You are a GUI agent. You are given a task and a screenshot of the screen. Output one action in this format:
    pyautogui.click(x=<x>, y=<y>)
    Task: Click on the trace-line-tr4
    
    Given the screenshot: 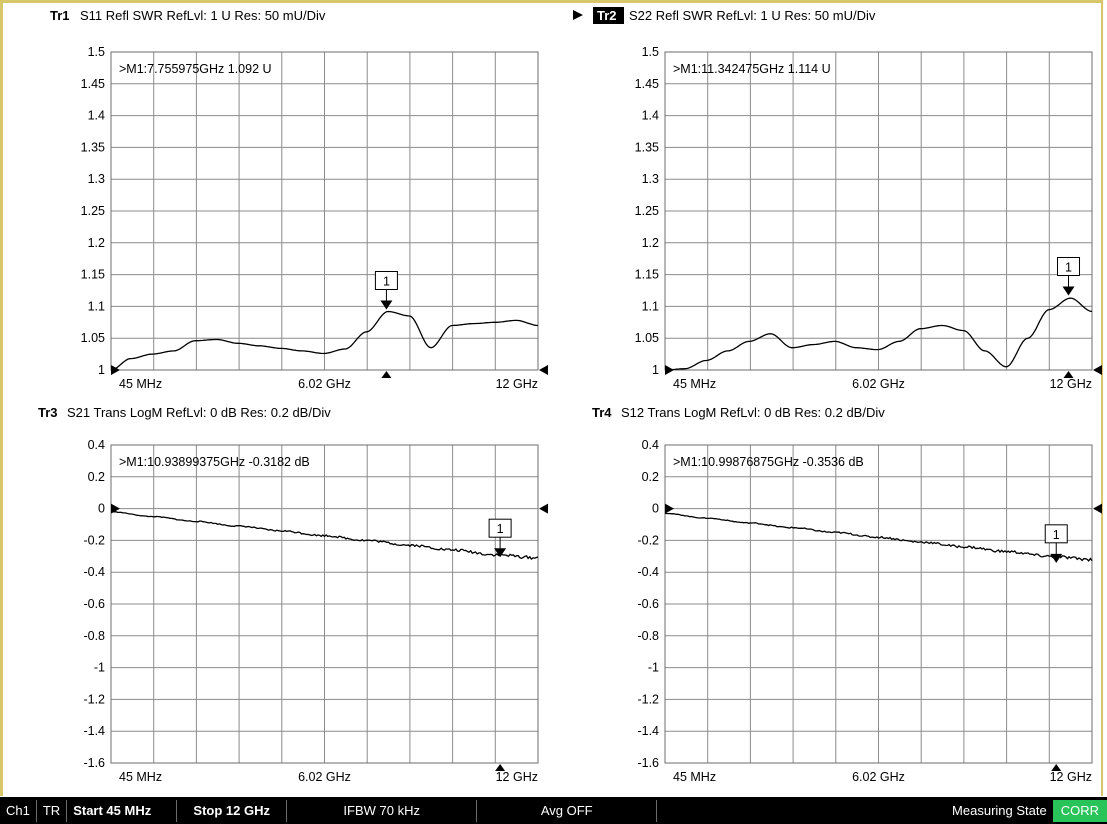 What is the action you would take?
    pyautogui.click(x=879, y=537)
    